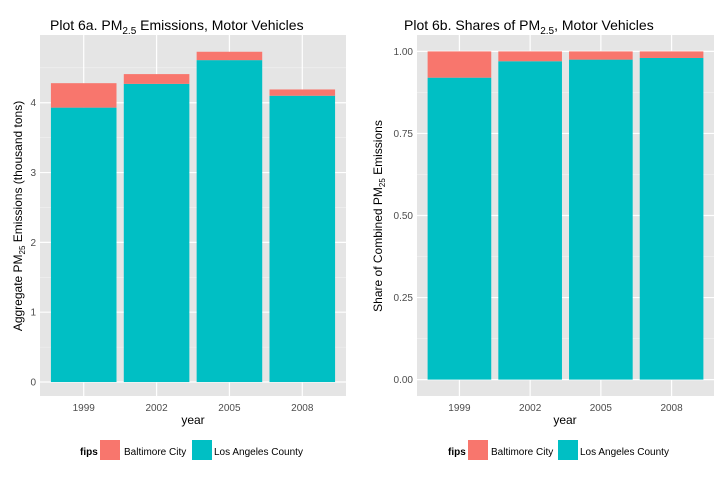  What do you see at coordinates (192, 420) in the screenshot?
I see `x-axis-label-6a: year` at bounding box center [192, 420].